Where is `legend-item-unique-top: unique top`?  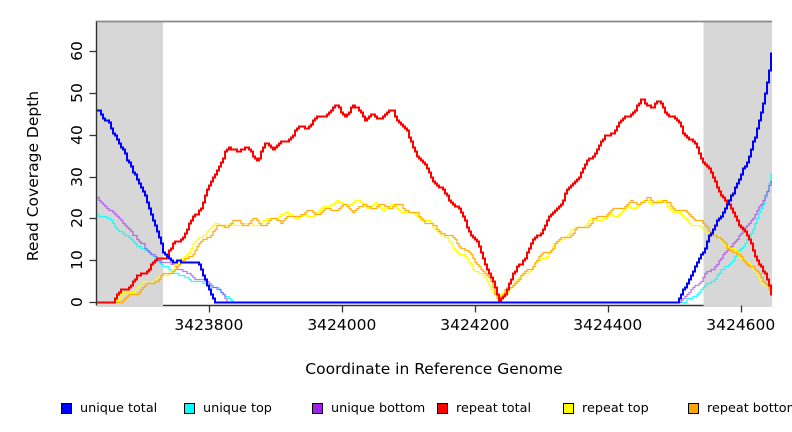 legend-item-unique-top: unique top is located at coordinates (228, 408).